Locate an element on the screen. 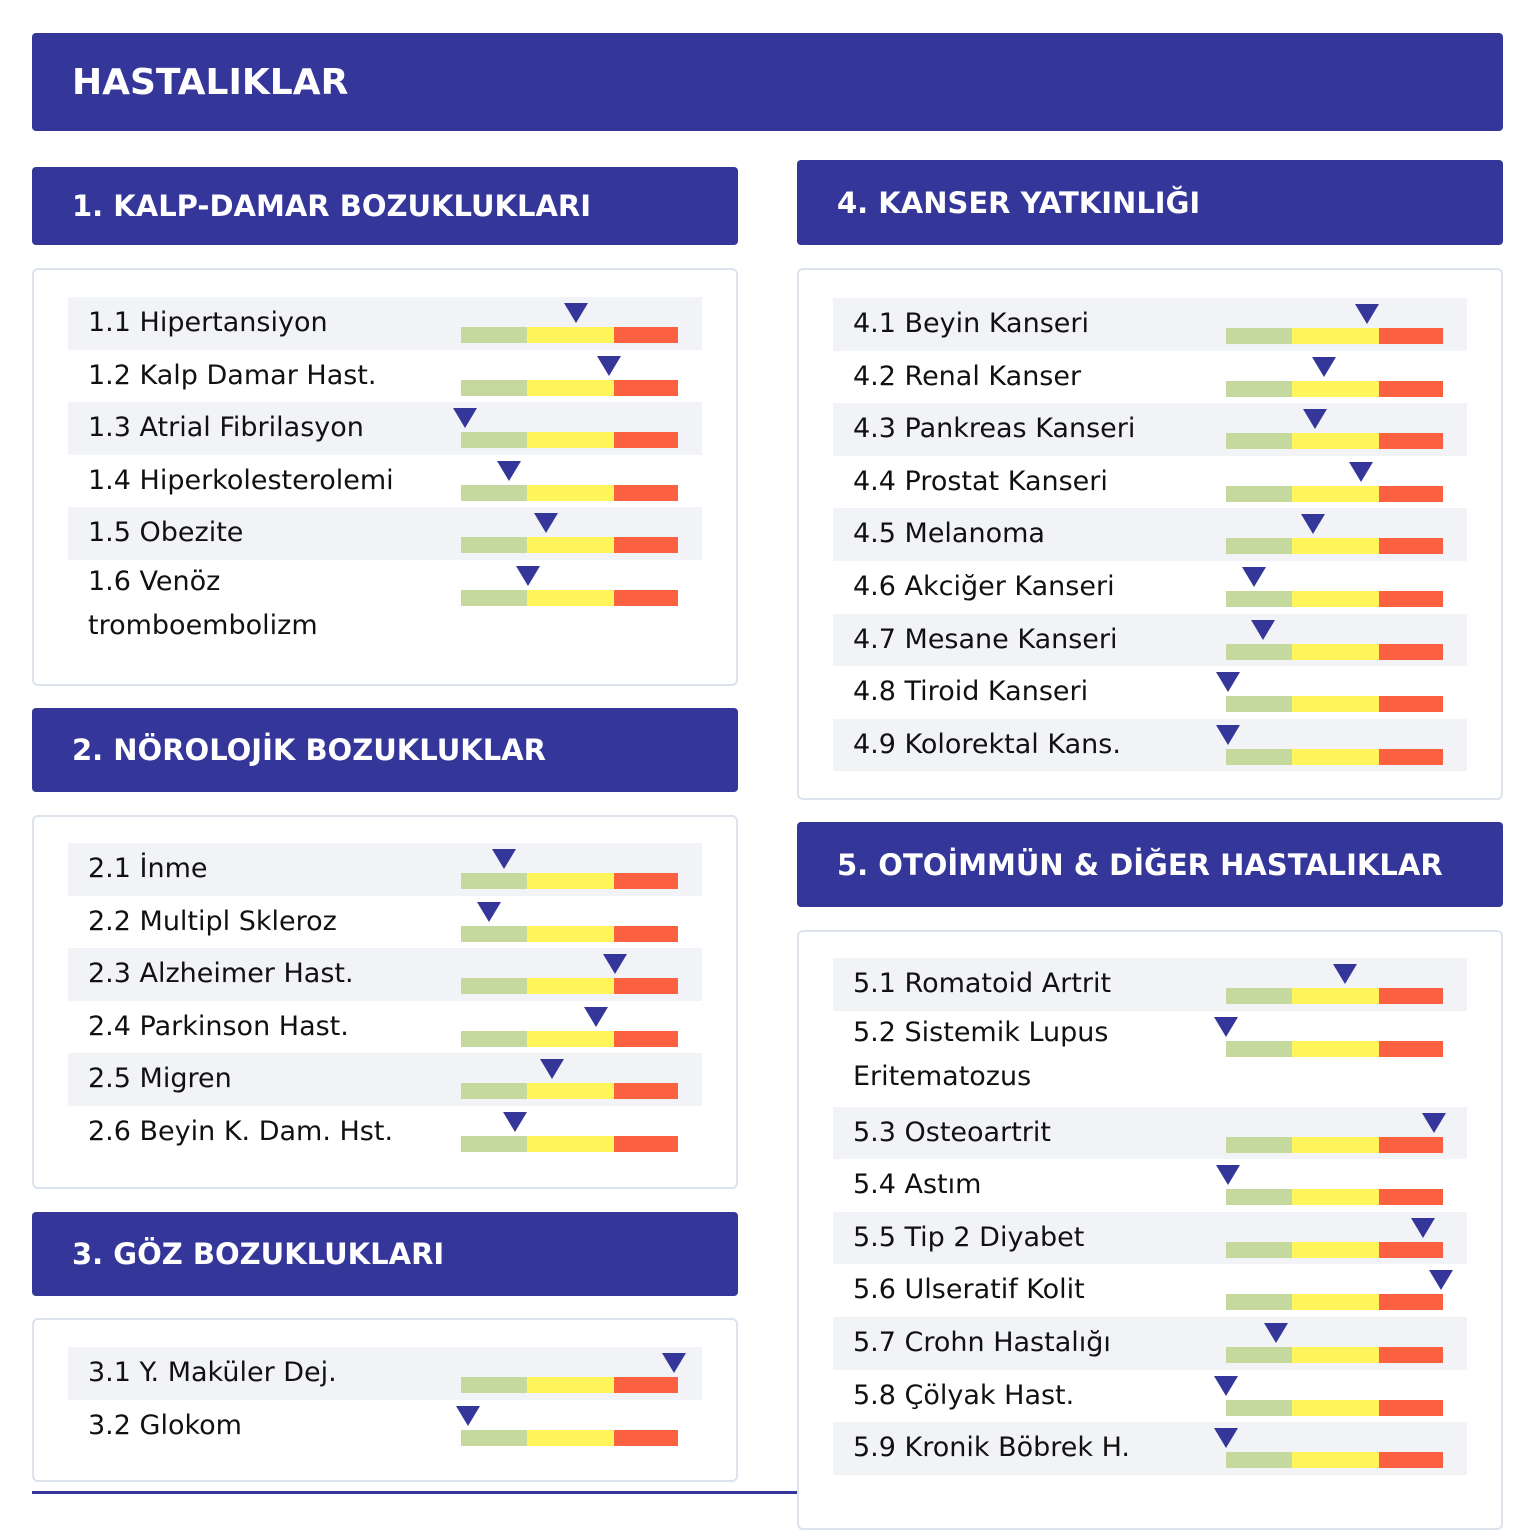  item-label: 4.9 Kolorektal Kans. is located at coordinates (987, 744).